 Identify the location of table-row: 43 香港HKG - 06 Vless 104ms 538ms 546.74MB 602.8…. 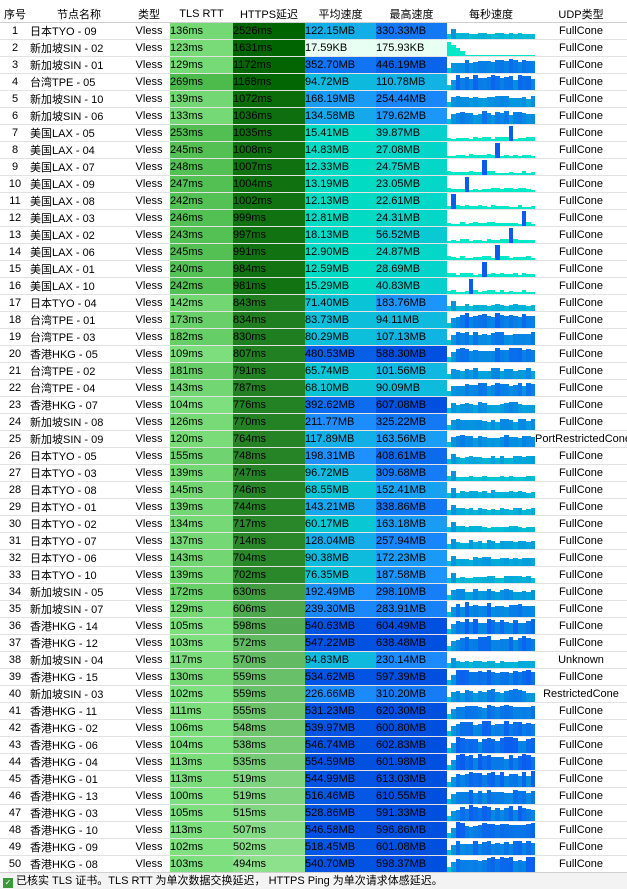
(313, 745).